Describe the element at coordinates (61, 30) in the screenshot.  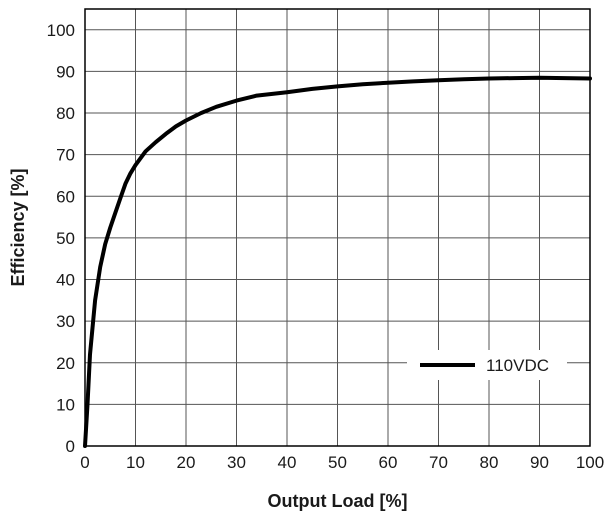
I see `y-tick-label: 100` at that location.